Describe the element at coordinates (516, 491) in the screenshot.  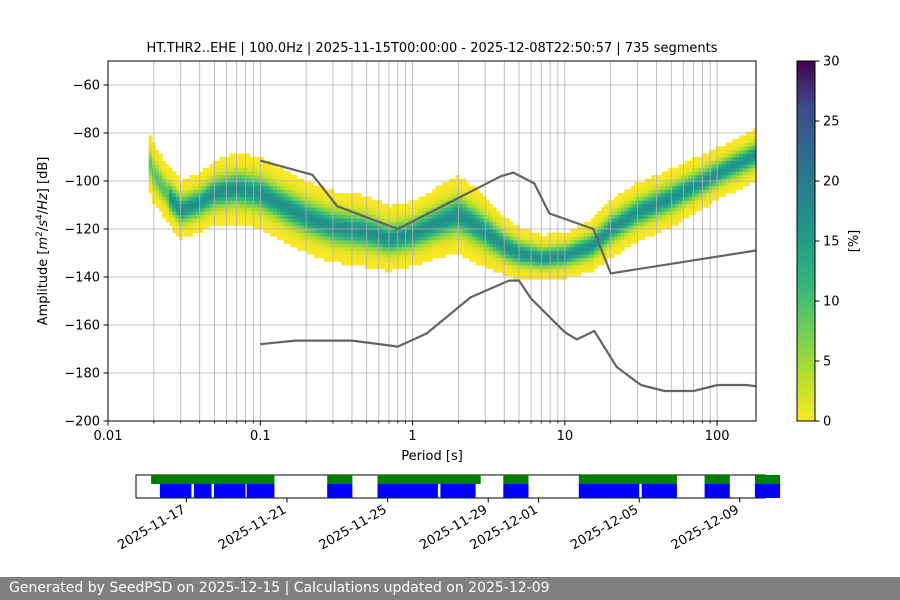
I see `data-segment` at that location.